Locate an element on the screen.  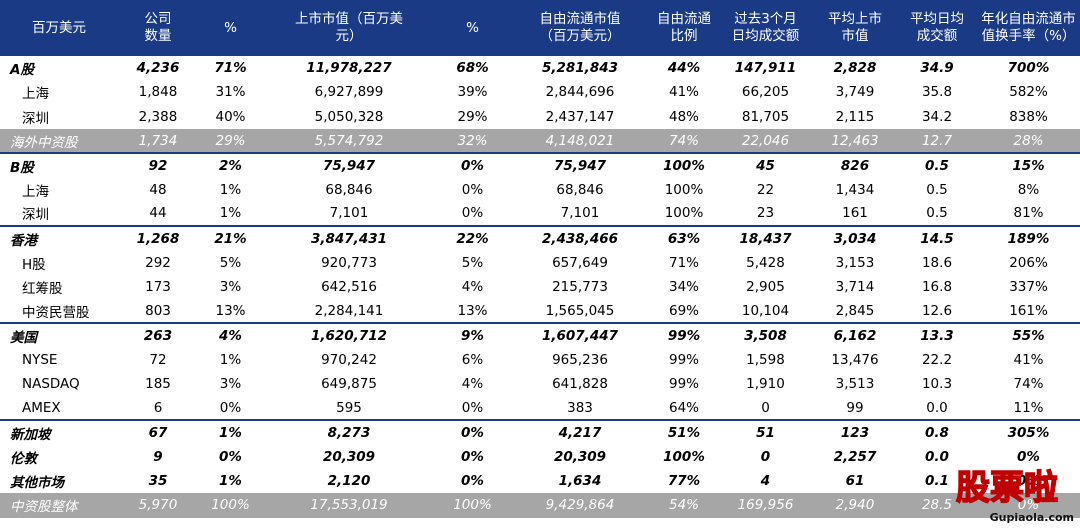
table-cell: 2,120 is located at coordinates (349, 481).